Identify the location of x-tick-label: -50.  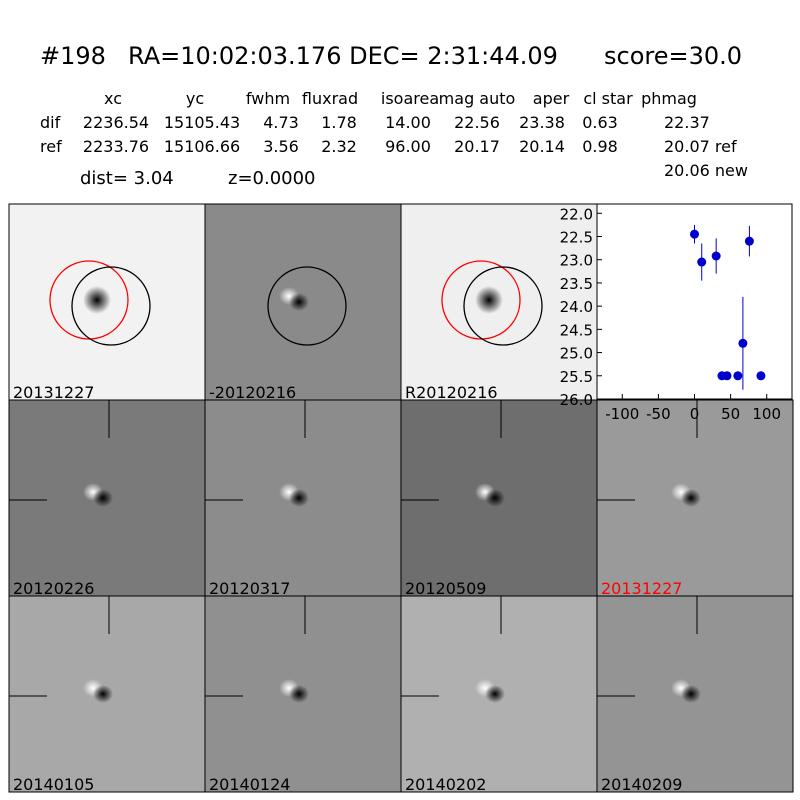
(658, 414).